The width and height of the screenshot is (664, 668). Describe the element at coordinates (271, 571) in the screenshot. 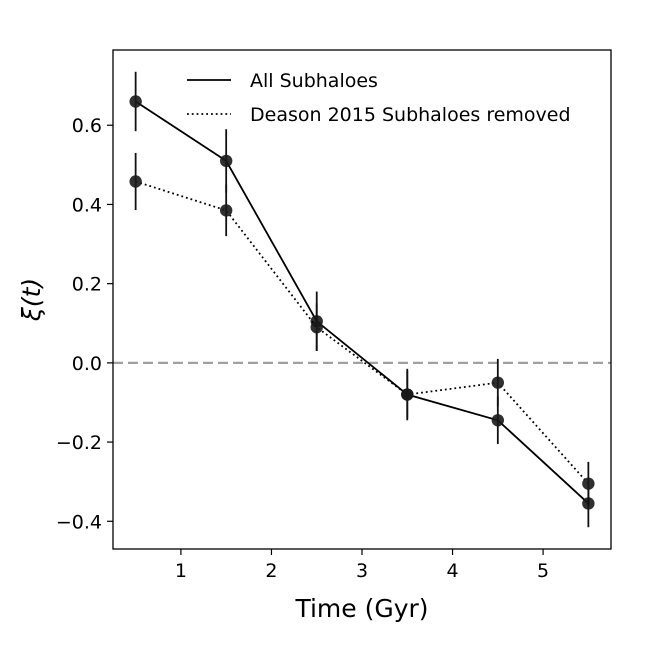

I see `x-tick-label-1: 2` at that location.